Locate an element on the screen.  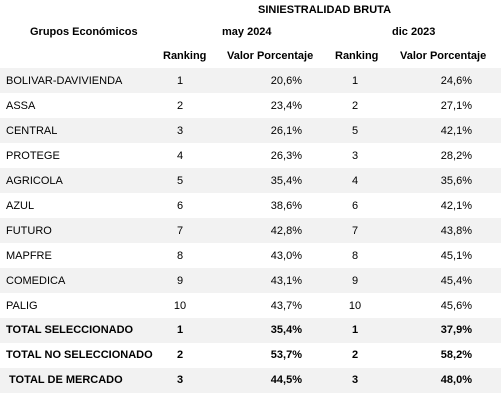
cell-group: COMEDICA is located at coordinates (36, 281).